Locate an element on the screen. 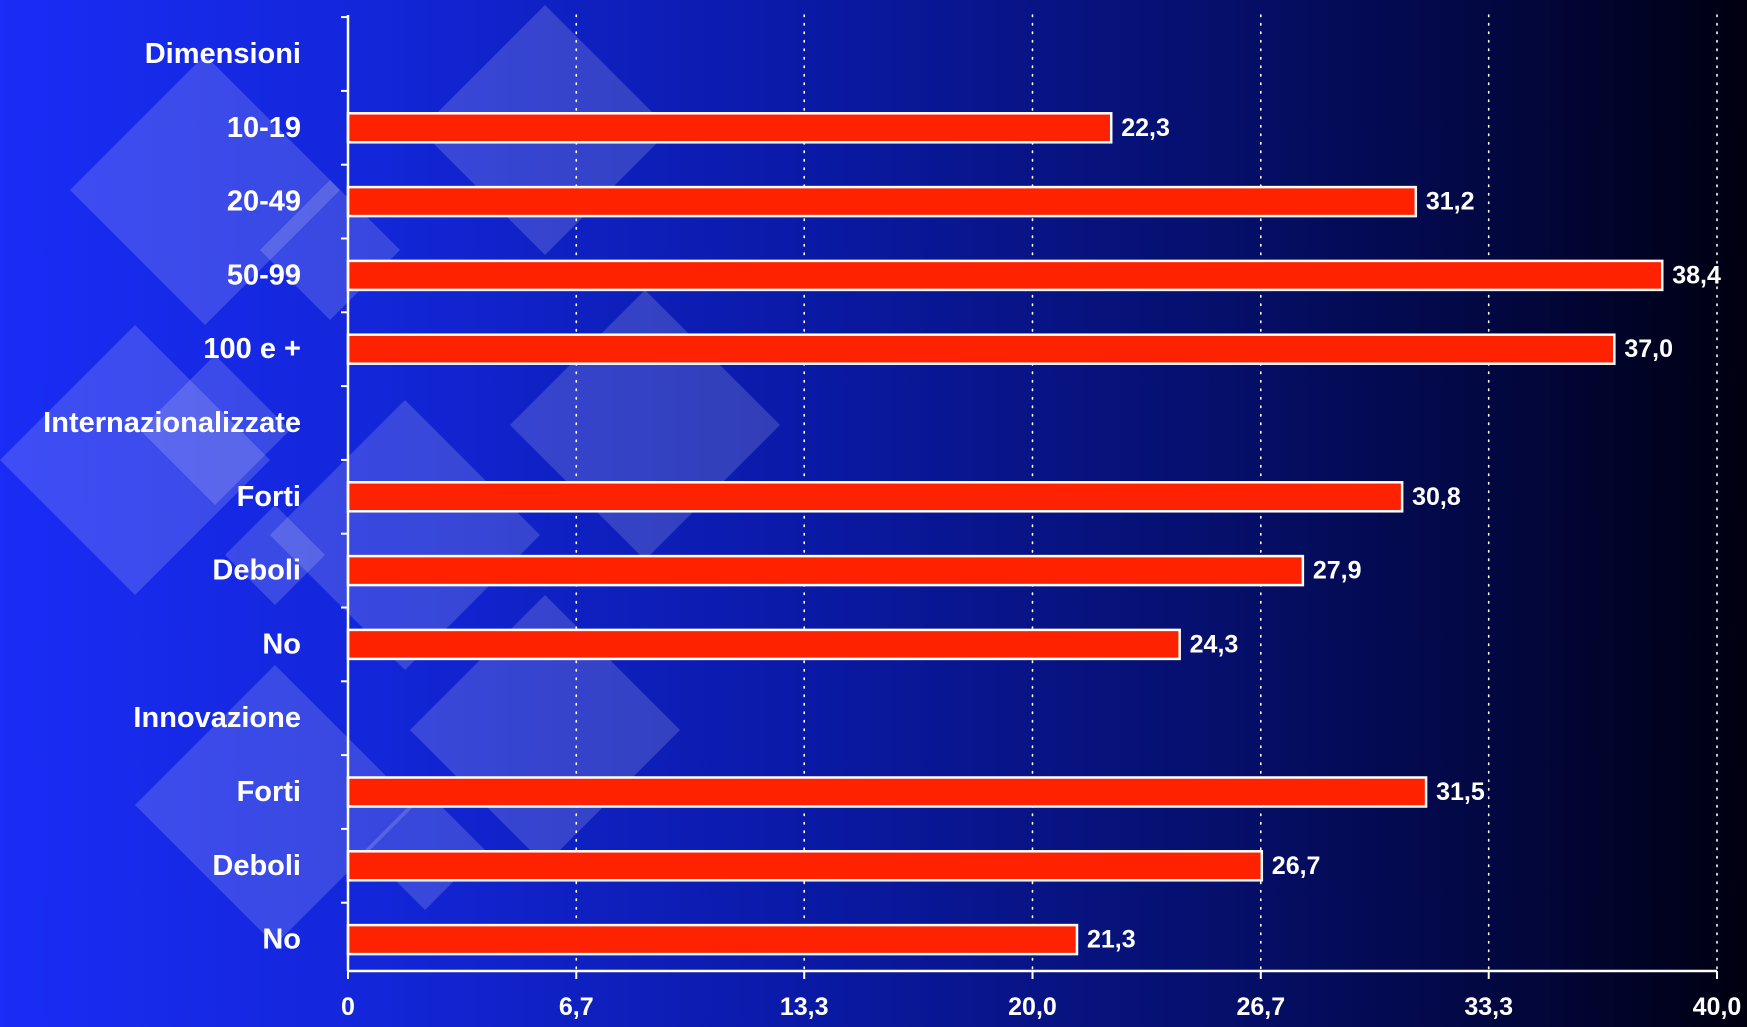  x-tick-label: 0 is located at coordinates (348, 1007).